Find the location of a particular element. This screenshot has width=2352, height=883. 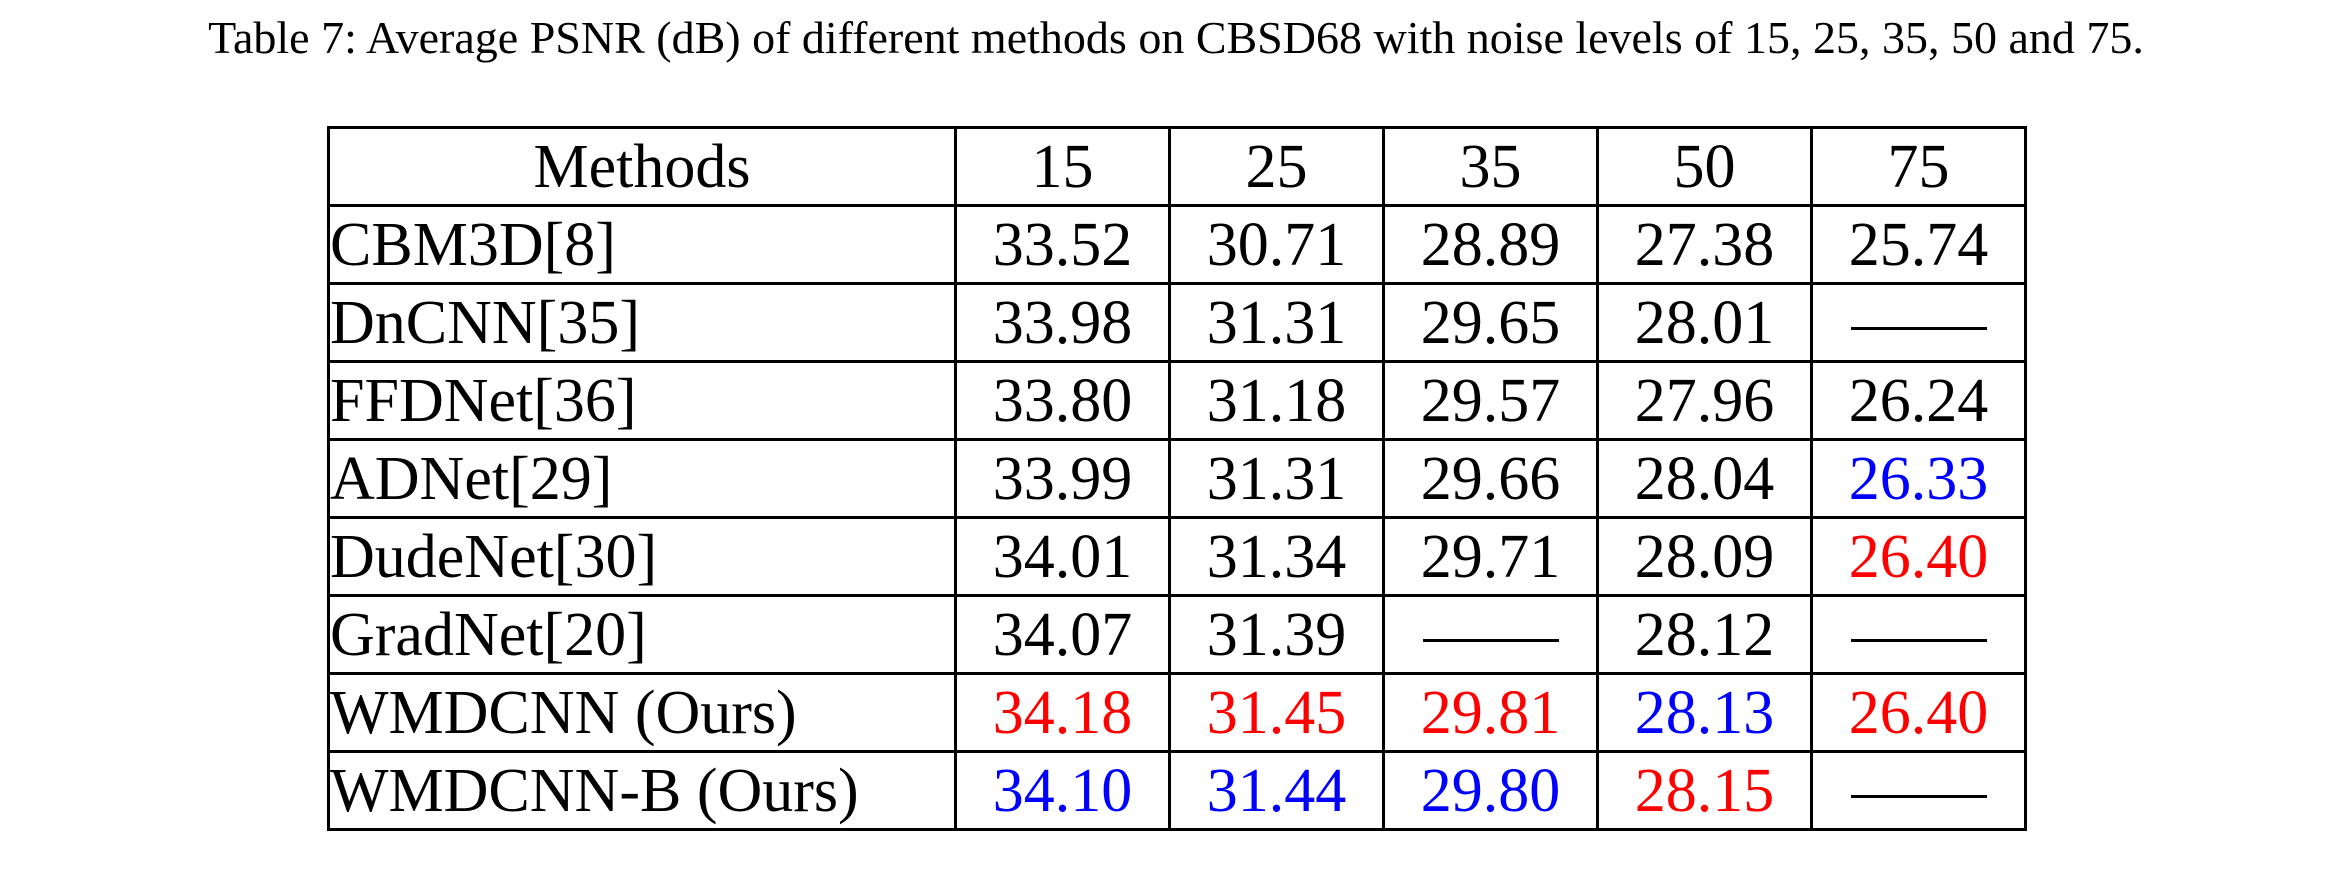

table-row: WMDCNN (Ours) 34.18 31.45 29.81 28.13 26.40 is located at coordinates (1177, 712).